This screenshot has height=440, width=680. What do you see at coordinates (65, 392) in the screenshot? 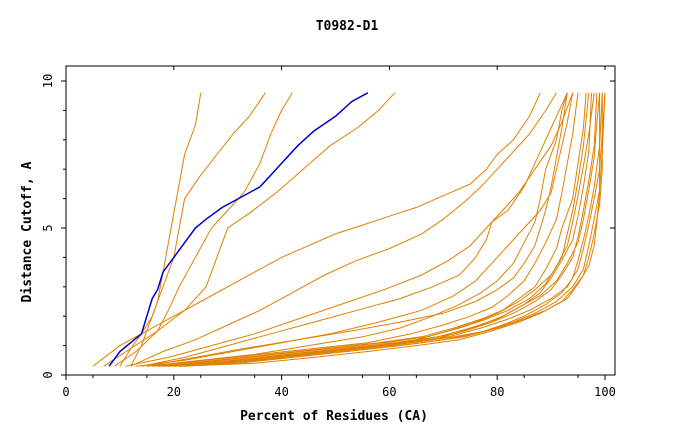
I see `x-tick-label: 0` at bounding box center [65, 392].